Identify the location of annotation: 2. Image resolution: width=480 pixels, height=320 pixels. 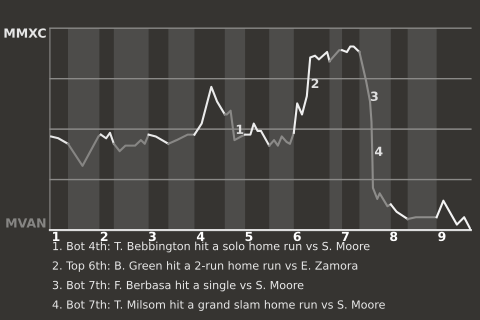
(315, 83).